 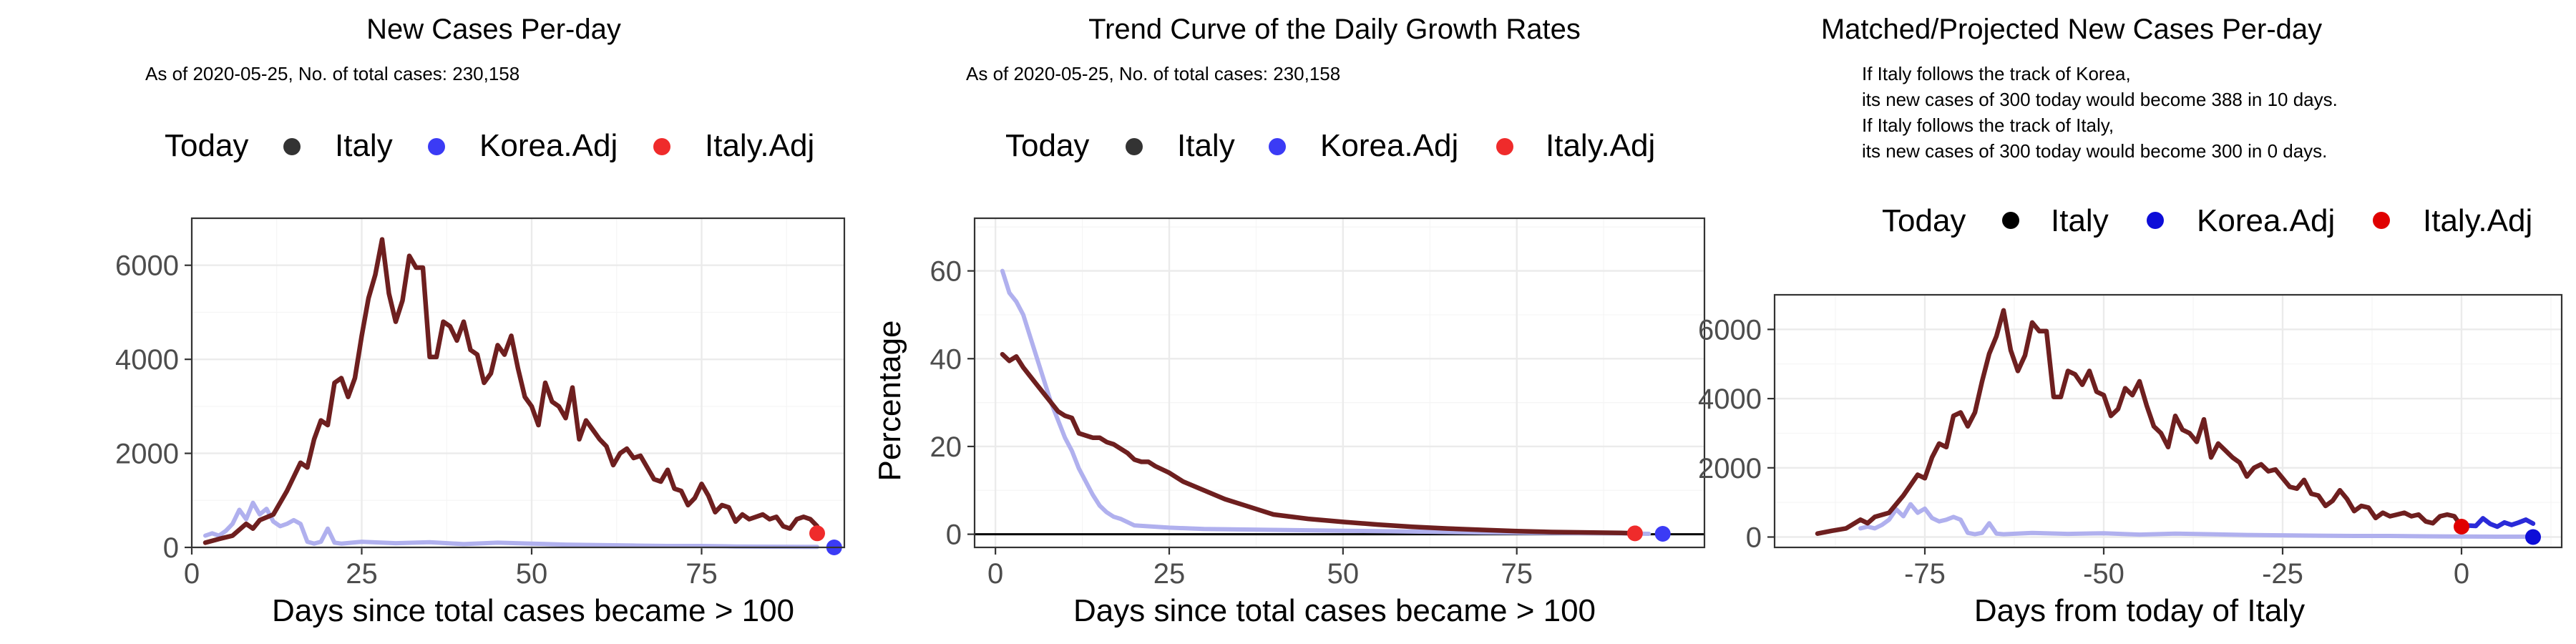 What do you see at coordinates (1925, 574) in the screenshot?
I see `x-tick-label: -75` at bounding box center [1925, 574].